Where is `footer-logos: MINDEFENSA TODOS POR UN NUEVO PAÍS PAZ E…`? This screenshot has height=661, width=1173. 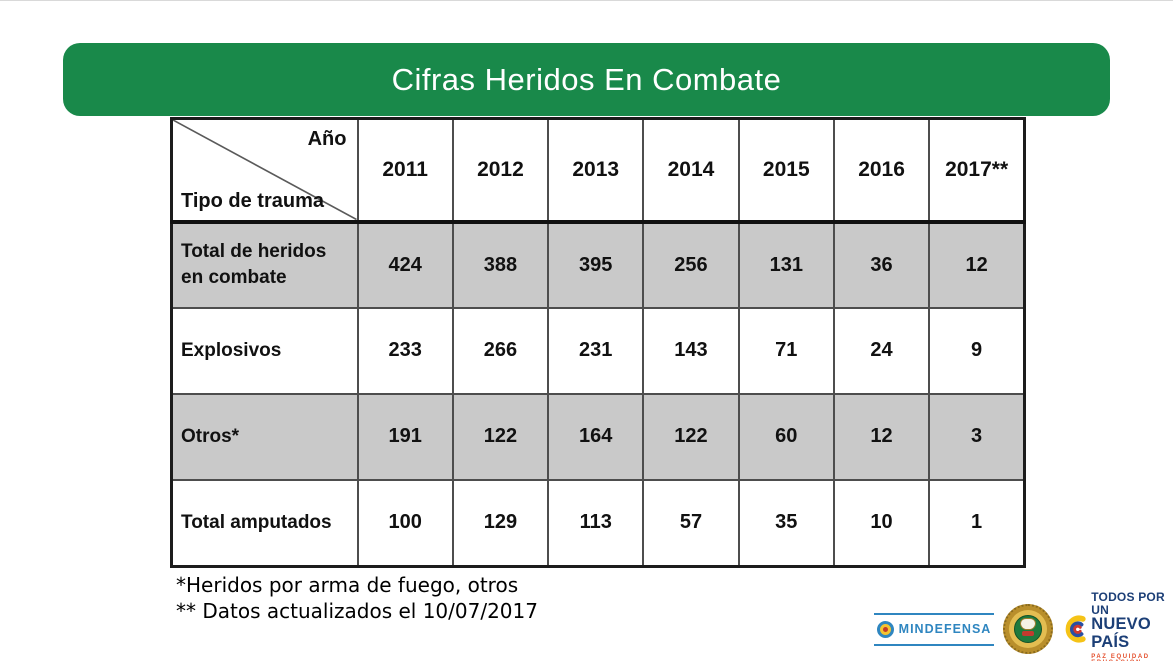
footer-logos: MINDEFENSA TODOS POR UN NUEVO PAÍS PAZ E… is located at coordinates (1022, 626).